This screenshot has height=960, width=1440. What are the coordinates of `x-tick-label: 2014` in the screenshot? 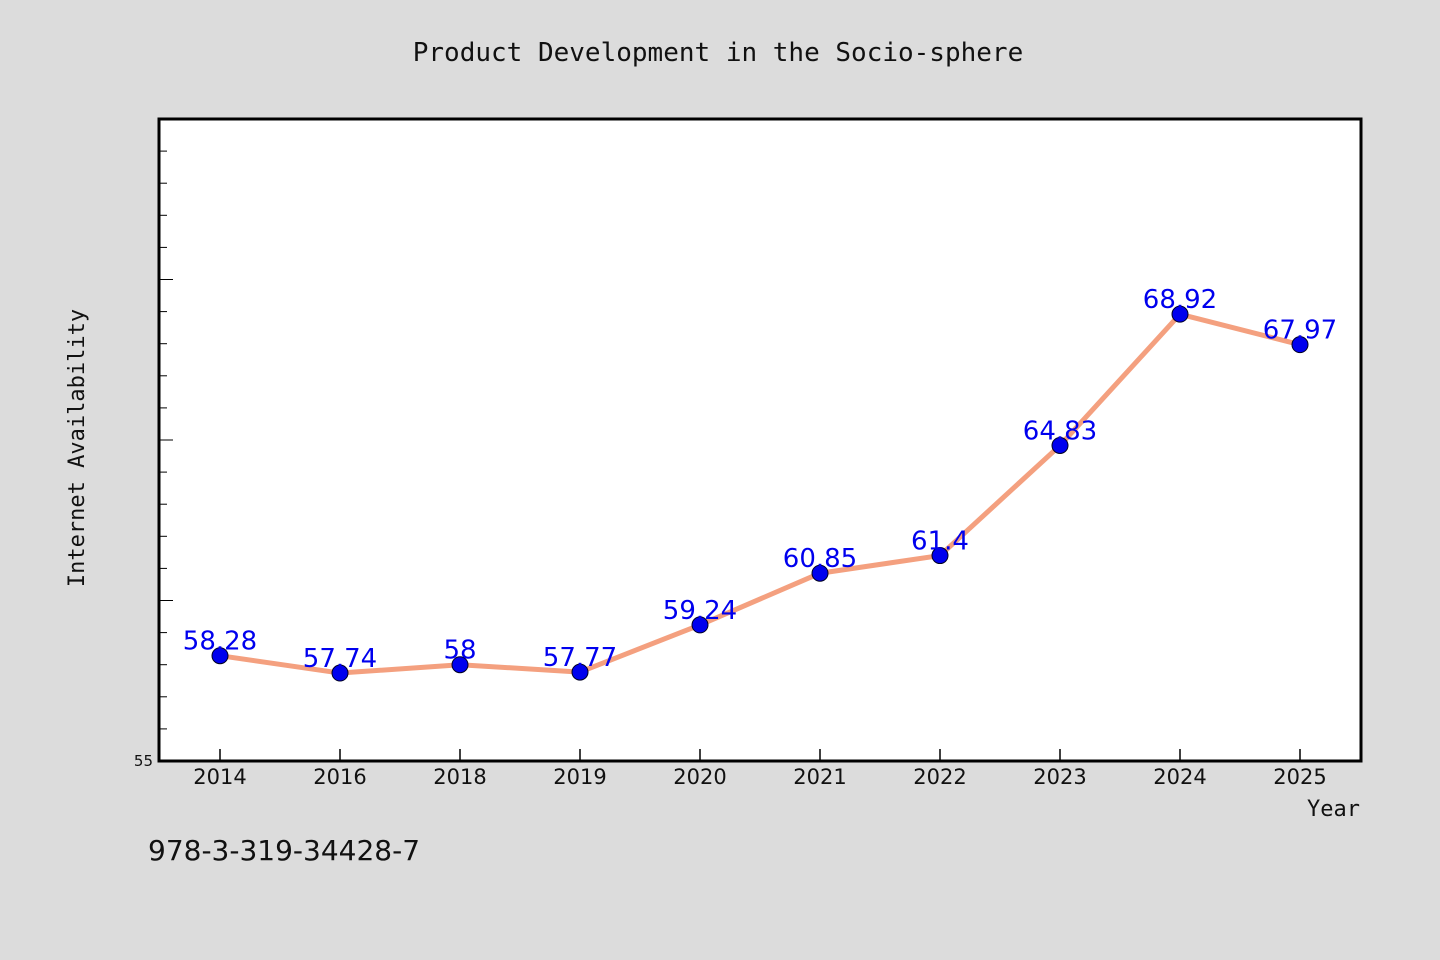 It's located at (219, 777).